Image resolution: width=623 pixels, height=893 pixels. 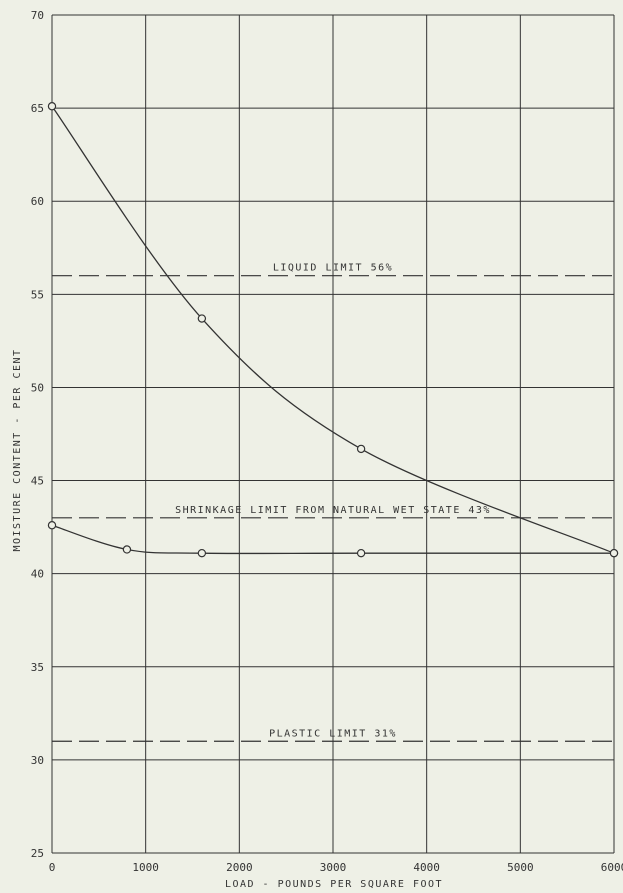 I want to click on x-tick-label: 1000, so click(x=145, y=867).